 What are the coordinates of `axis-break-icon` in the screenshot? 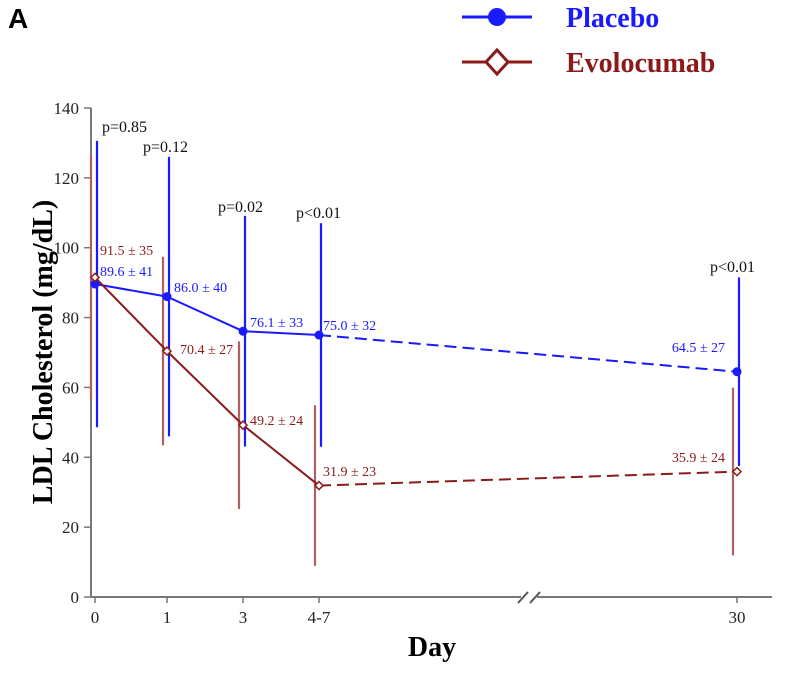 It's located at (529, 597).